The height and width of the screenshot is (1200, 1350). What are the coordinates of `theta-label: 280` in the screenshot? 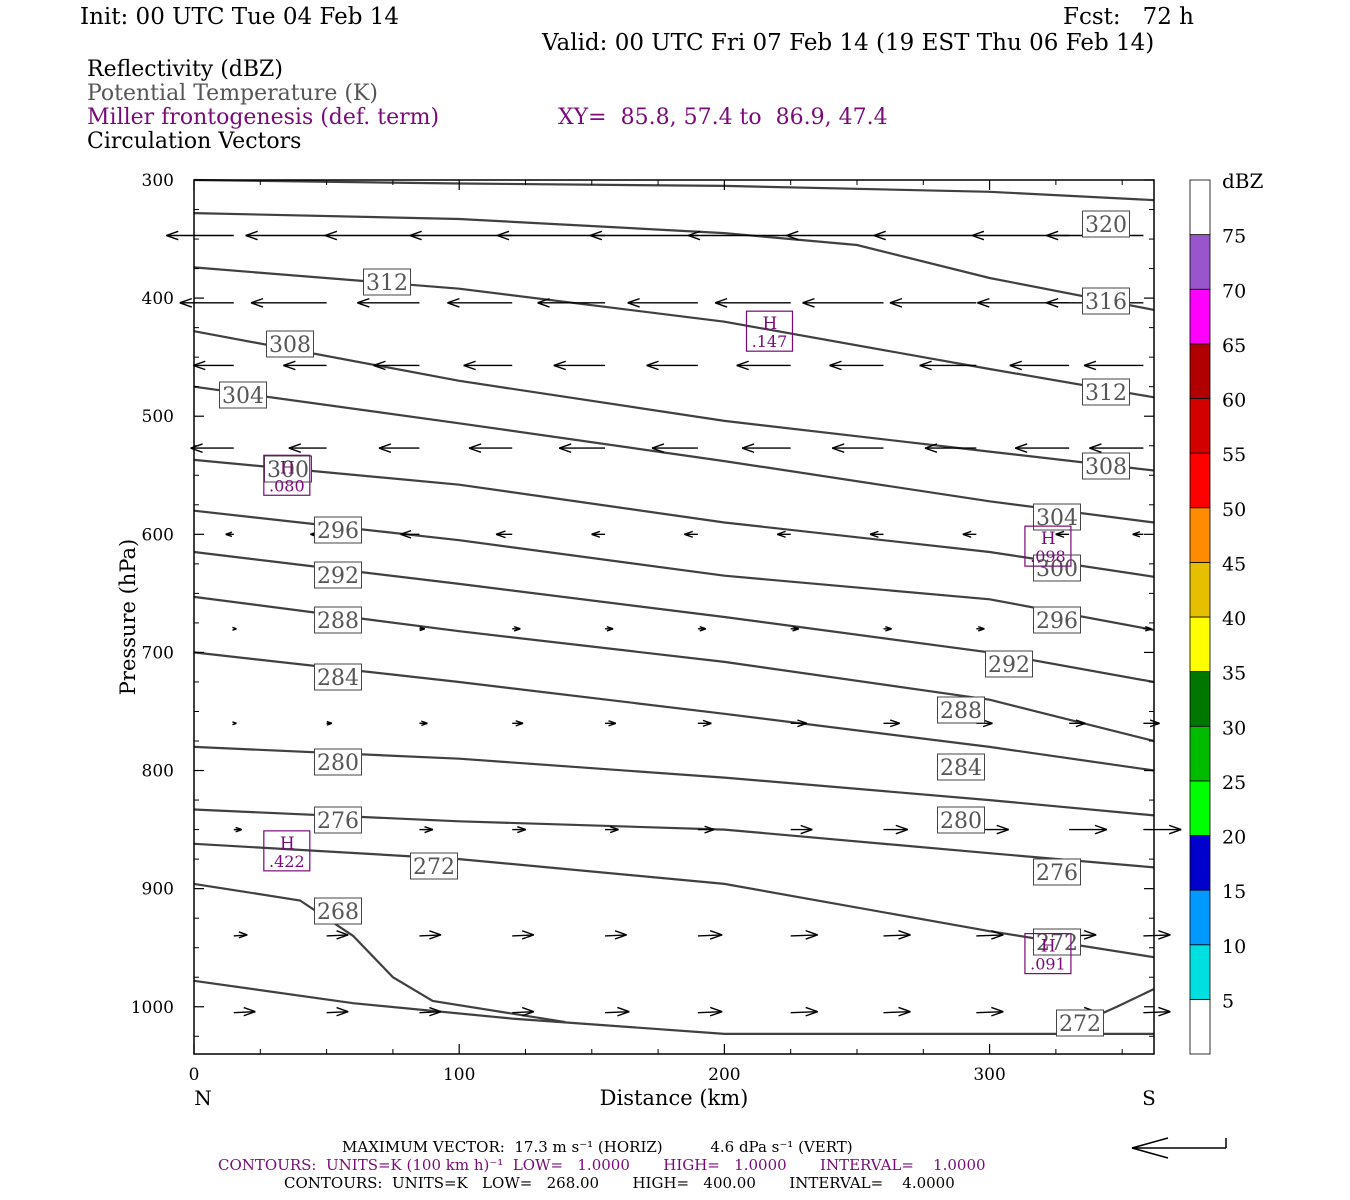 It's located at (961, 821).